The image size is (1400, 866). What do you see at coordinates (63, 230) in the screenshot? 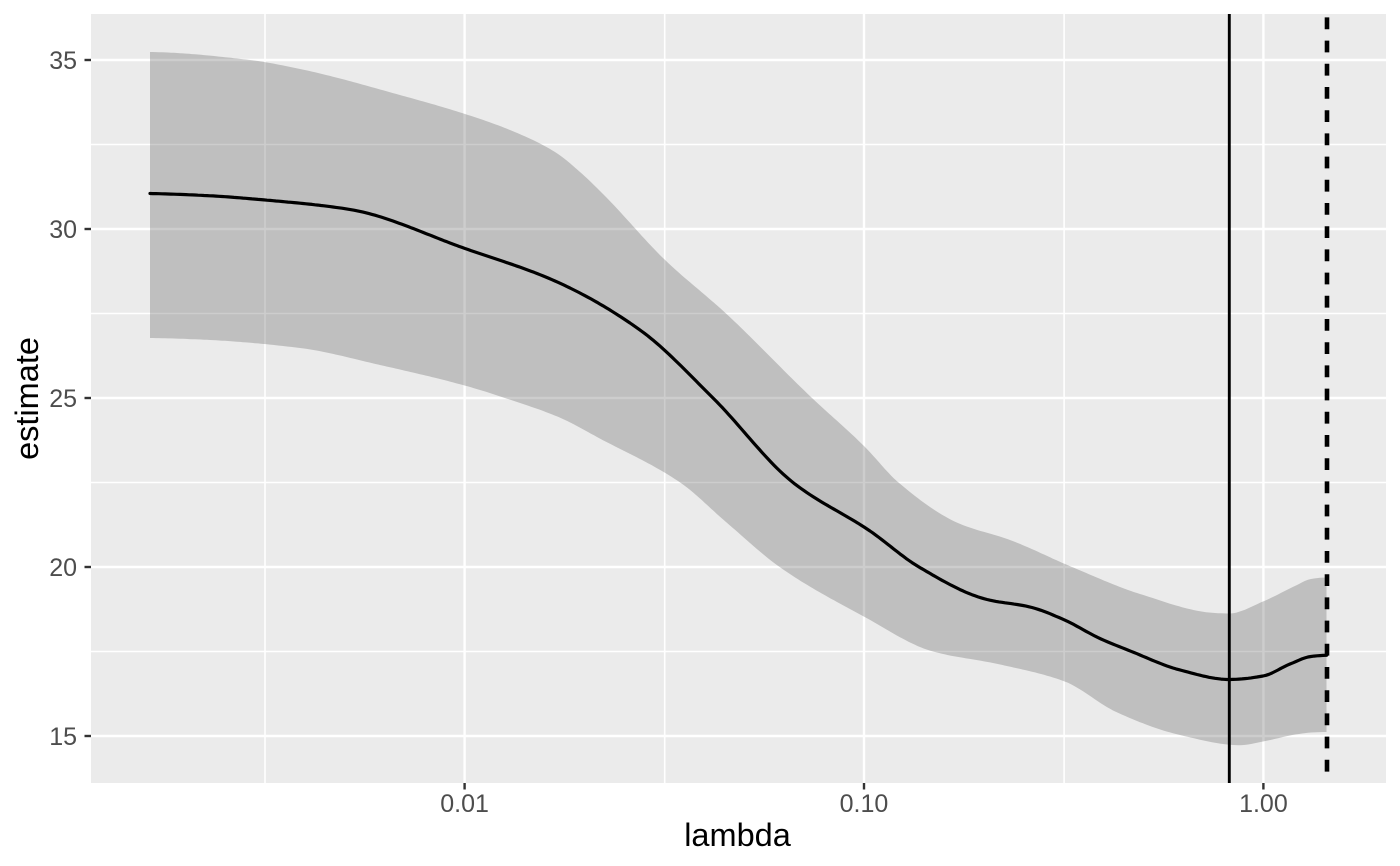
I see `svg-text: 30` at bounding box center [63, 230].